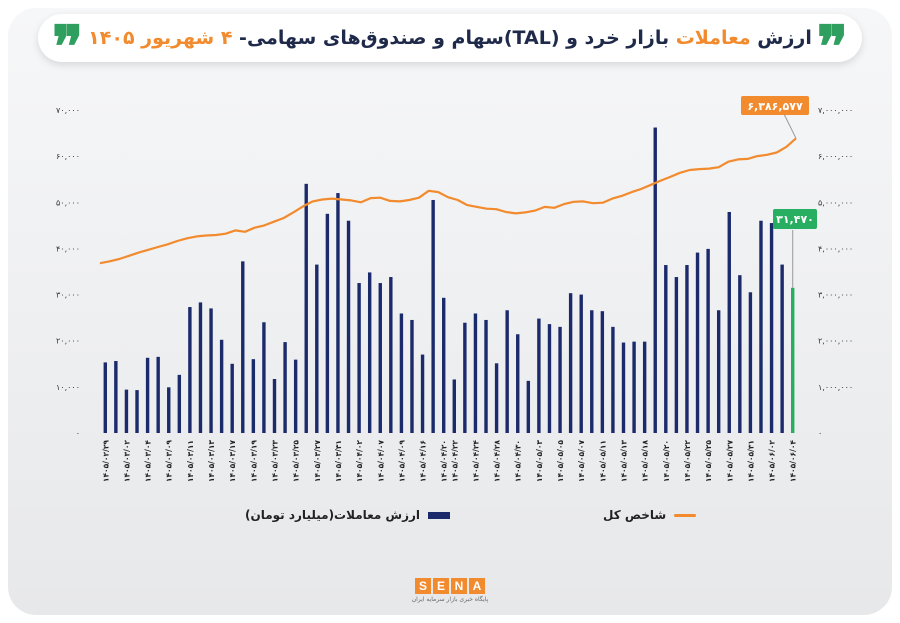  I want to click on quote-left-icon: ❞, so click(68, 47).